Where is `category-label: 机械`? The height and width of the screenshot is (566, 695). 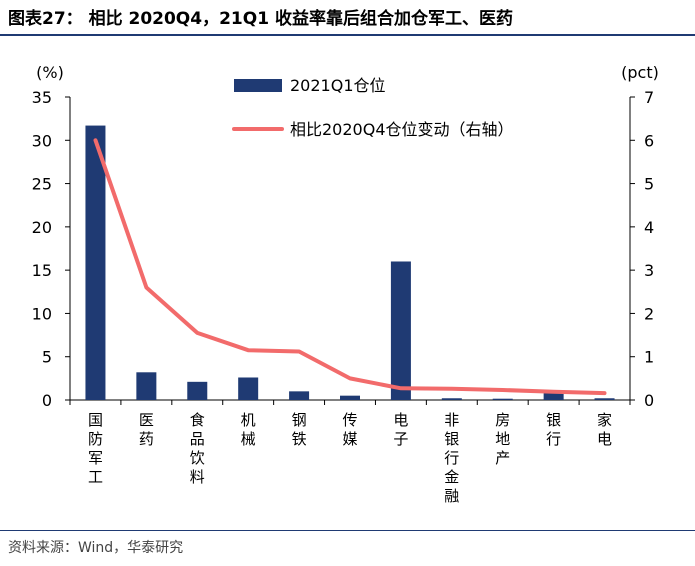 category-label: 机械 is located at coordinates (248, 429).